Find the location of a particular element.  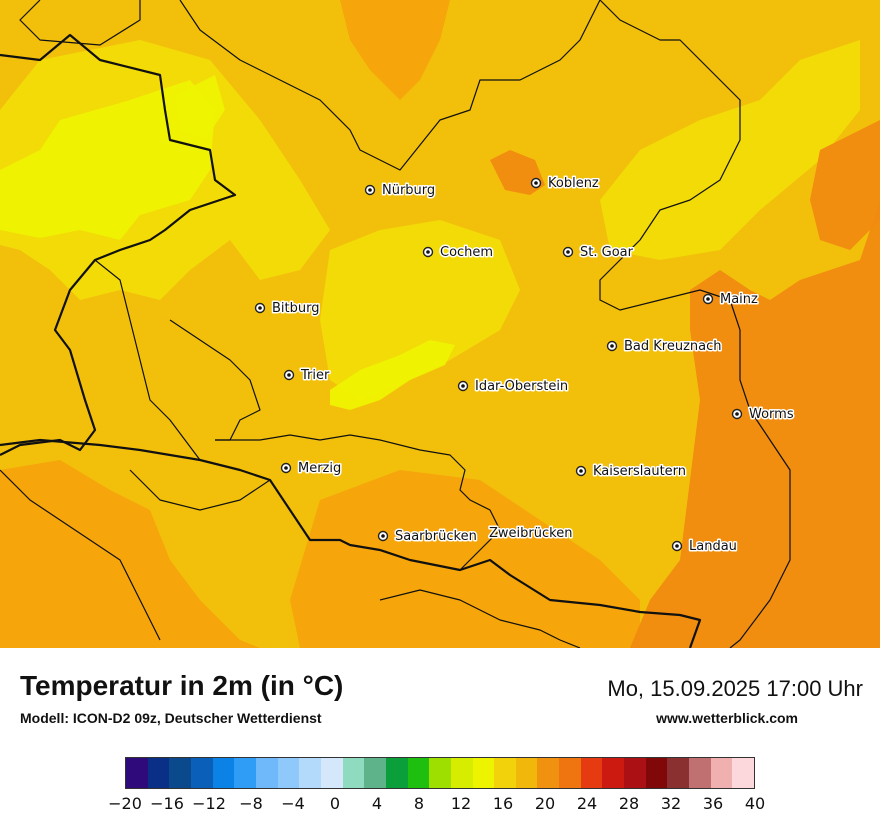

forecast-datetime: Mo, 15.09.2025 17:00 Uhr is located at coordinates (735, 688).